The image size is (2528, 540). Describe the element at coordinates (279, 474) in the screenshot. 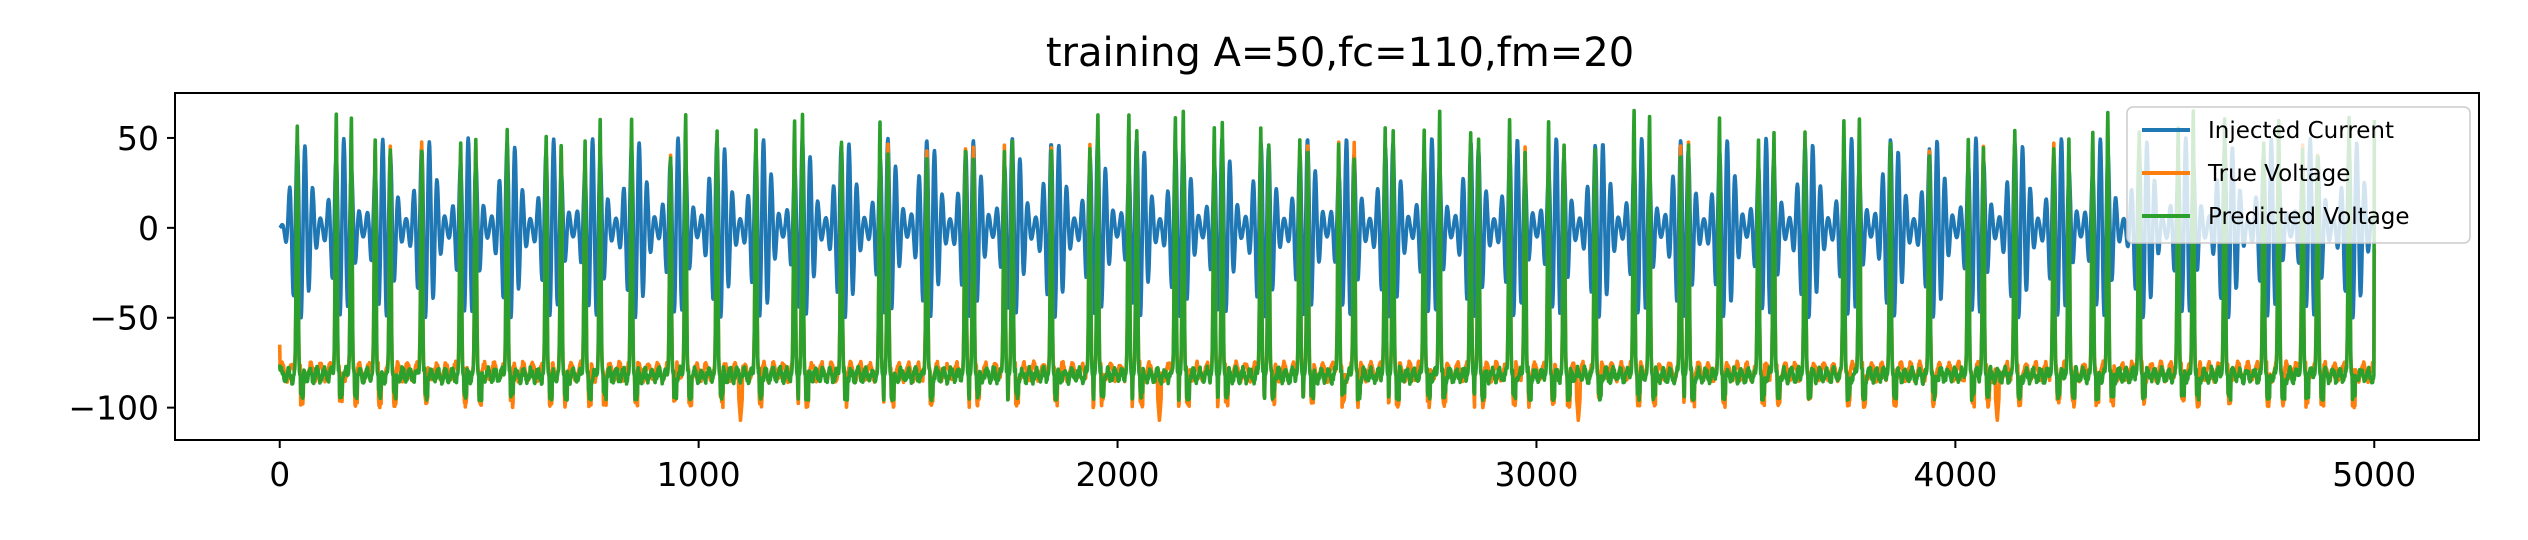

I see `x-tick-label: 0` at that location.